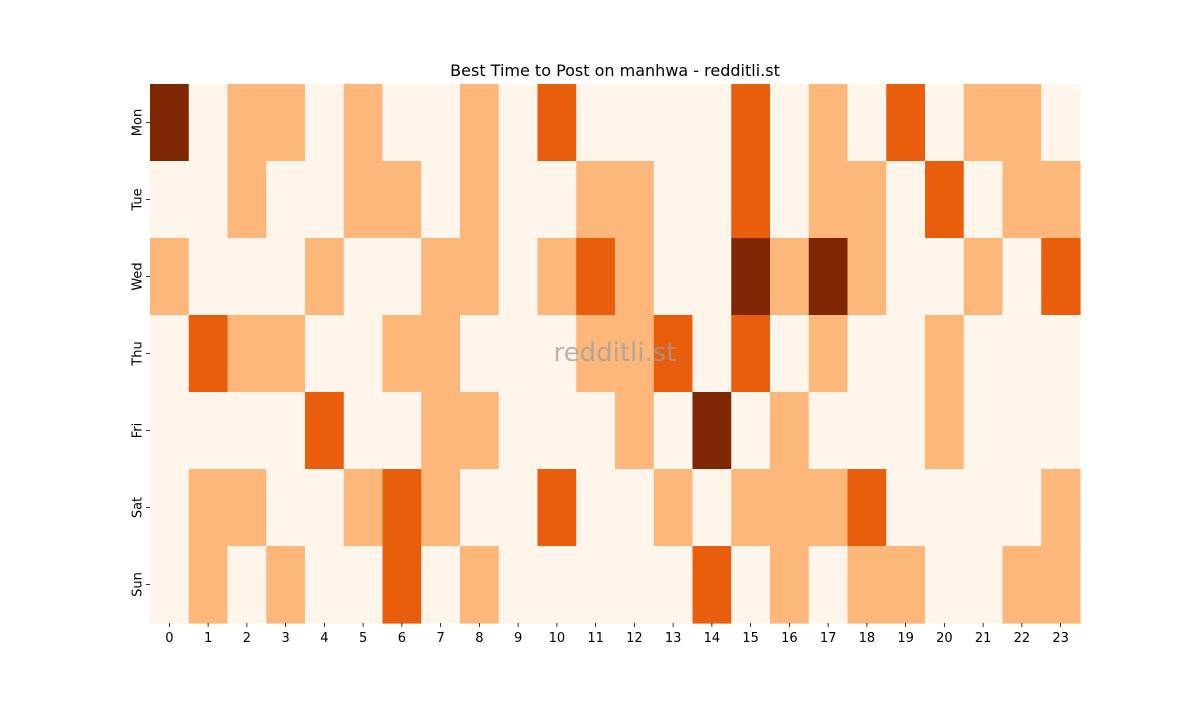 The image size is (1200, 705). What do you see at coordinates (138, 199) in the screenshot?
I see `y-tick-label: Tue` at bounding box center [138, 199].